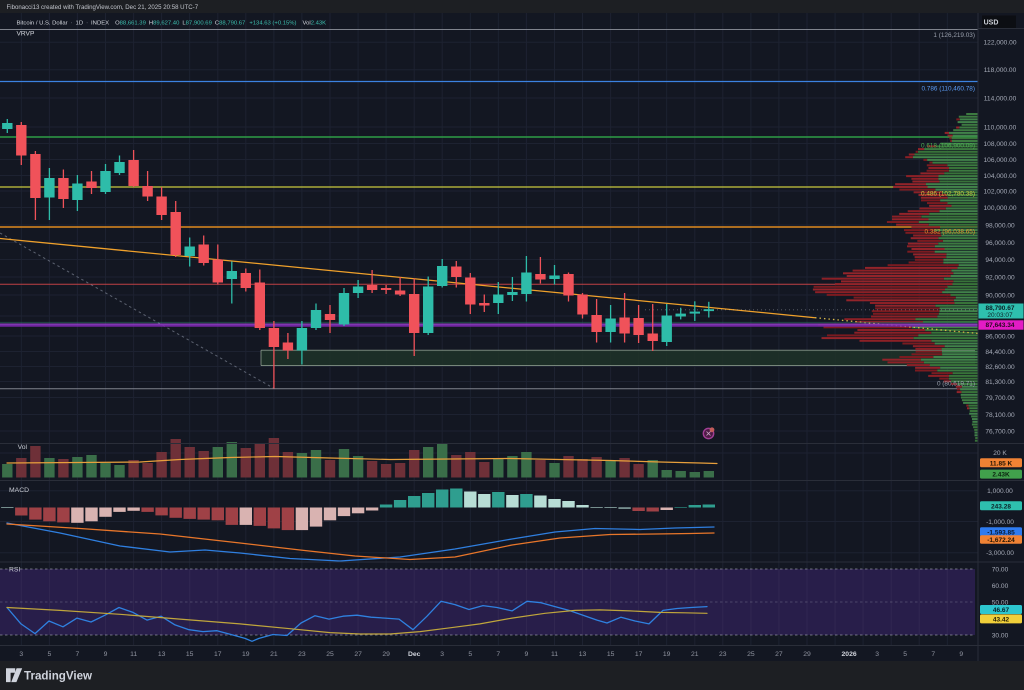 This screenshot has height=690, width=1024. What do you see at coordinates (1000, 127) in the screenshot?
I see `svg-text: 110,000.00` at bounding box center [1000, 127].